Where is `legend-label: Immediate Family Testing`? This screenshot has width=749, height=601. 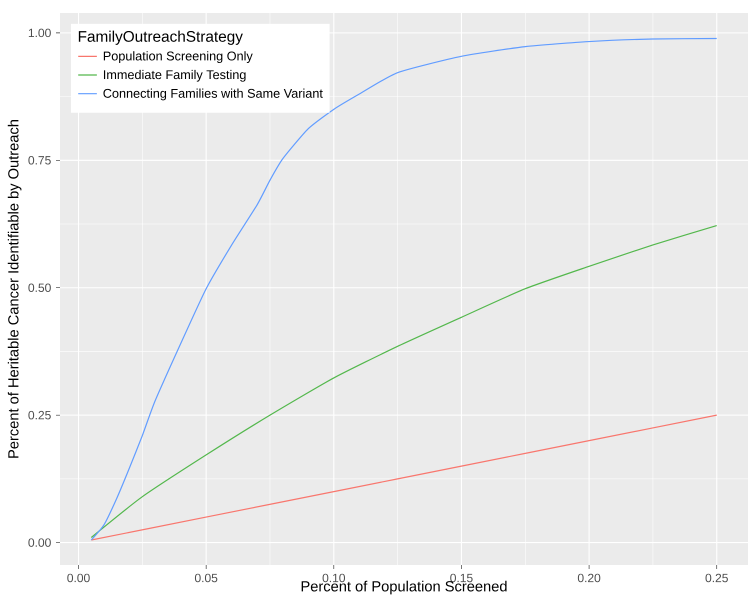
legend-label: Immediate Family Testing is located at coordinates (175, 76).